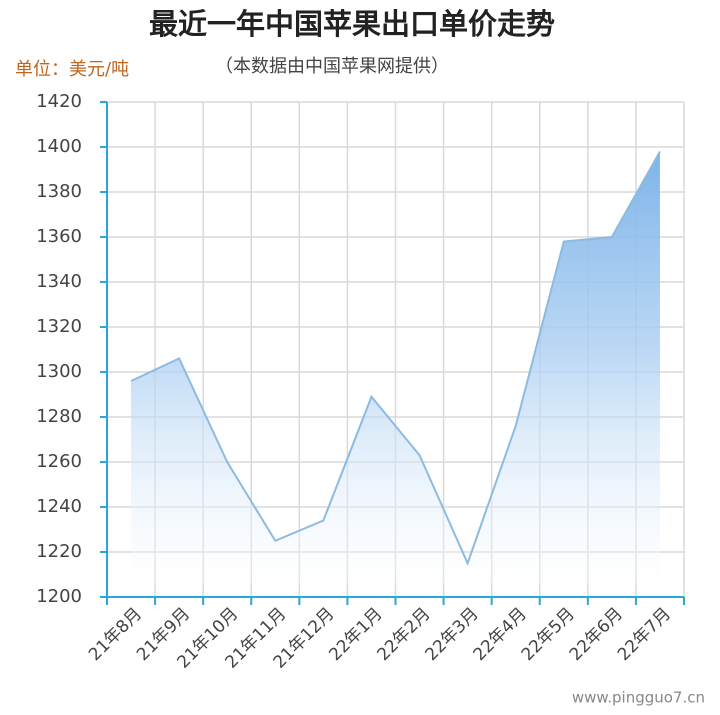 Image resolution: width=720 pixels, height=715 pixels. Describe the element at coordinates (638, 698) in the screenshot. I see `watermark: www.pingguo7.cn` at that location.